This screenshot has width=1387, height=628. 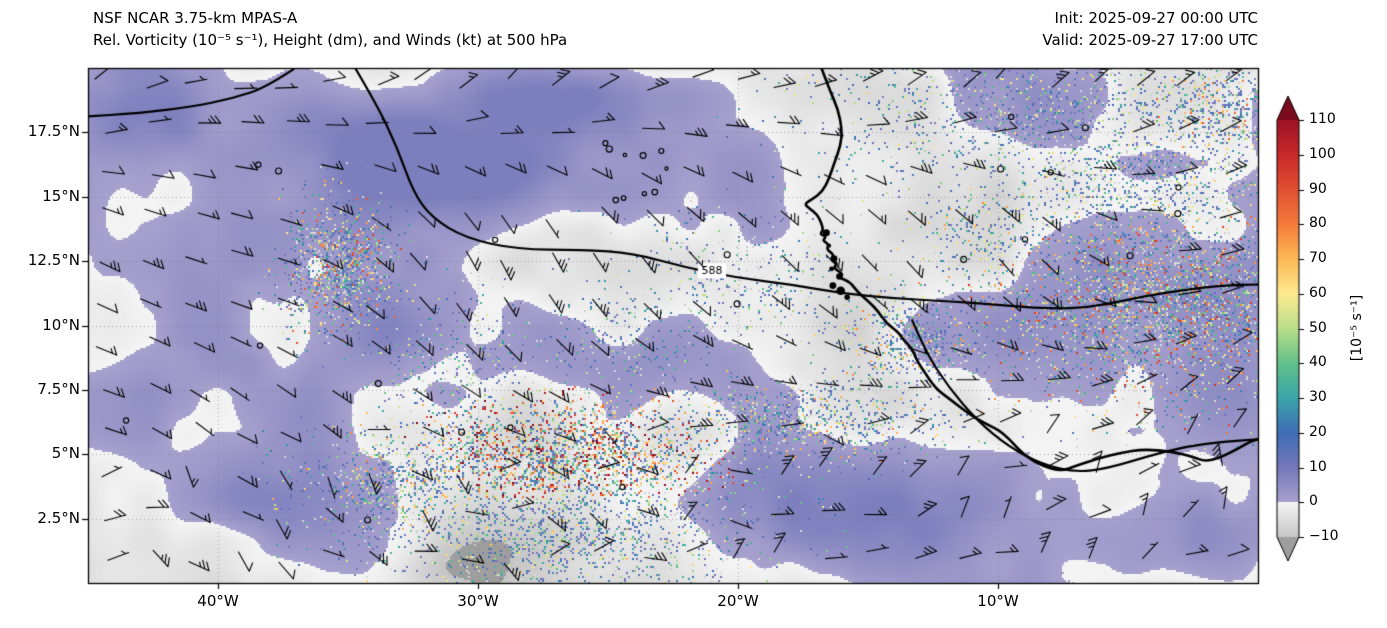 I want to click on y-tick-label: 15°N, so click(x=61, y=195).